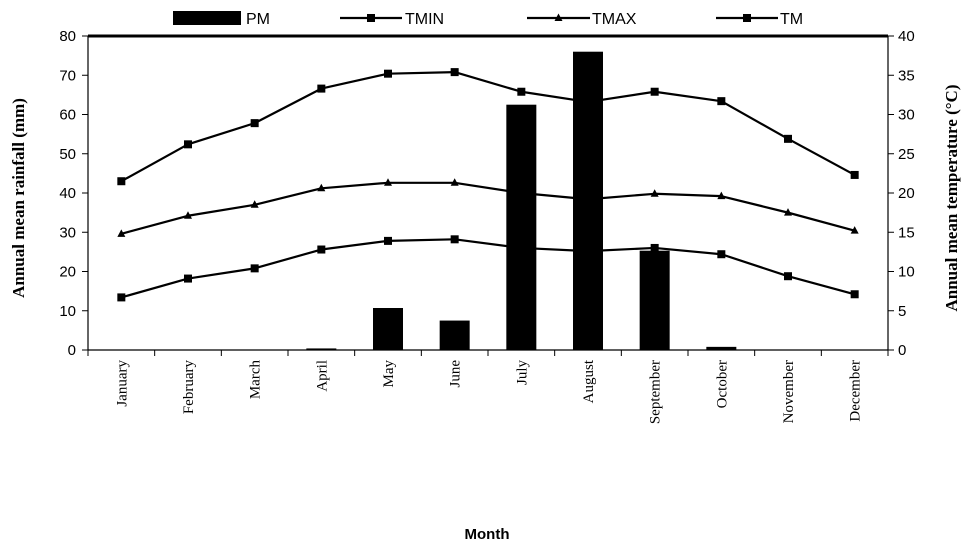 The height and width of the screenshot is (546, 972). I want to click on x-category-label: November, so click(789, 391).